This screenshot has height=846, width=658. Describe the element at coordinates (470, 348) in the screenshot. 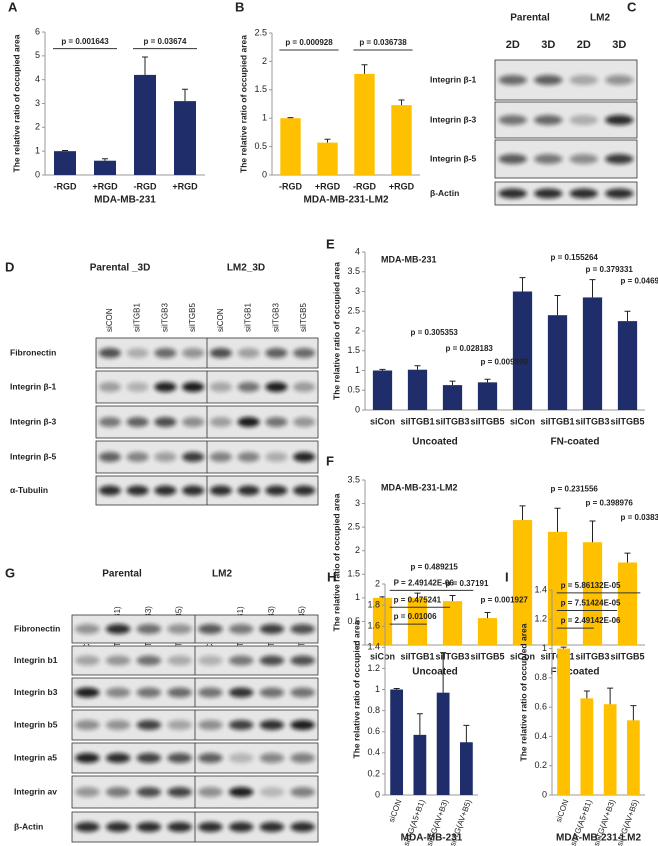

I see `p-value: p = 0.028183` at that location.